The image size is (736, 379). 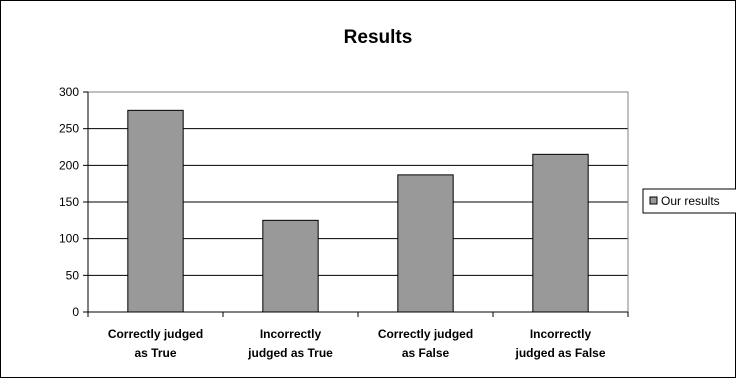 I want to click on y-tick-label: 200, so click(x=69, y=165).